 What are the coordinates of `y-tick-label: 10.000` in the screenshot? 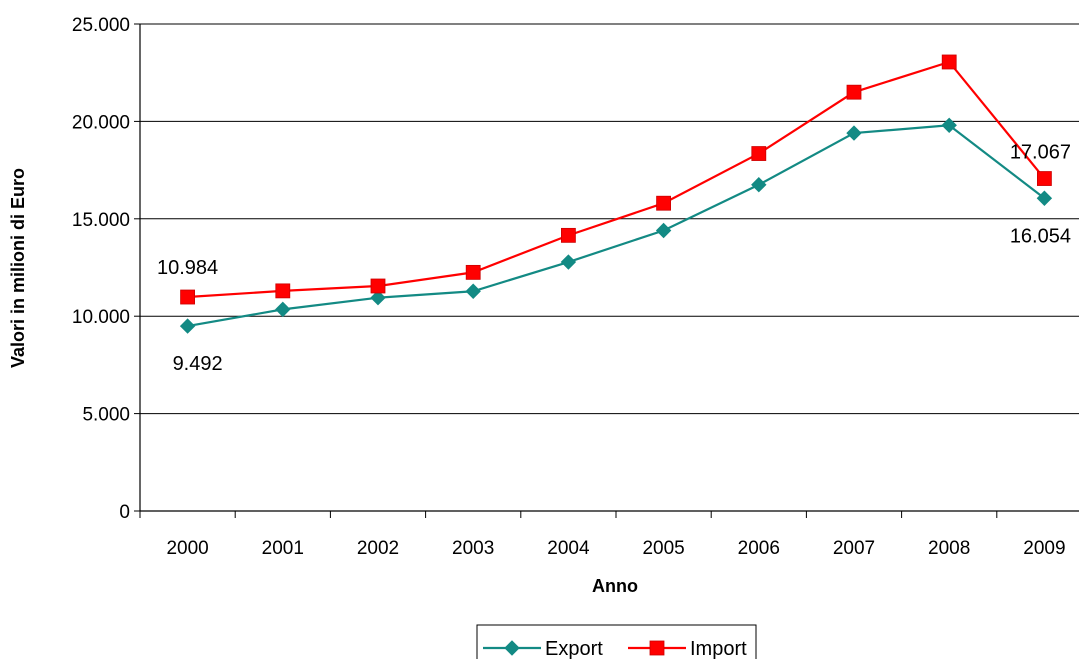 It's located at (101, 317).